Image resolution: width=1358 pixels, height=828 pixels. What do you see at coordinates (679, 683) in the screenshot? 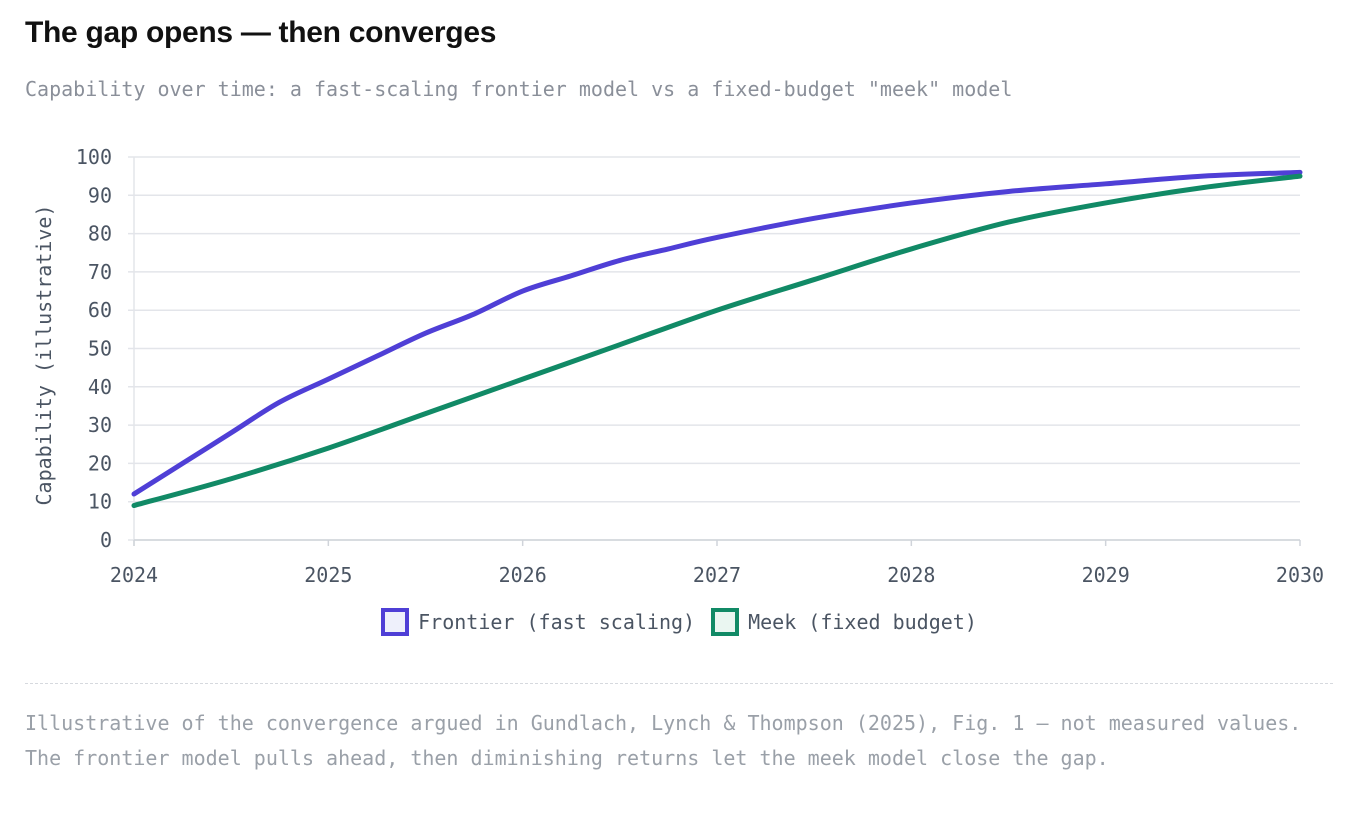
I see `footer-divider` at bounding box center [679, 683].